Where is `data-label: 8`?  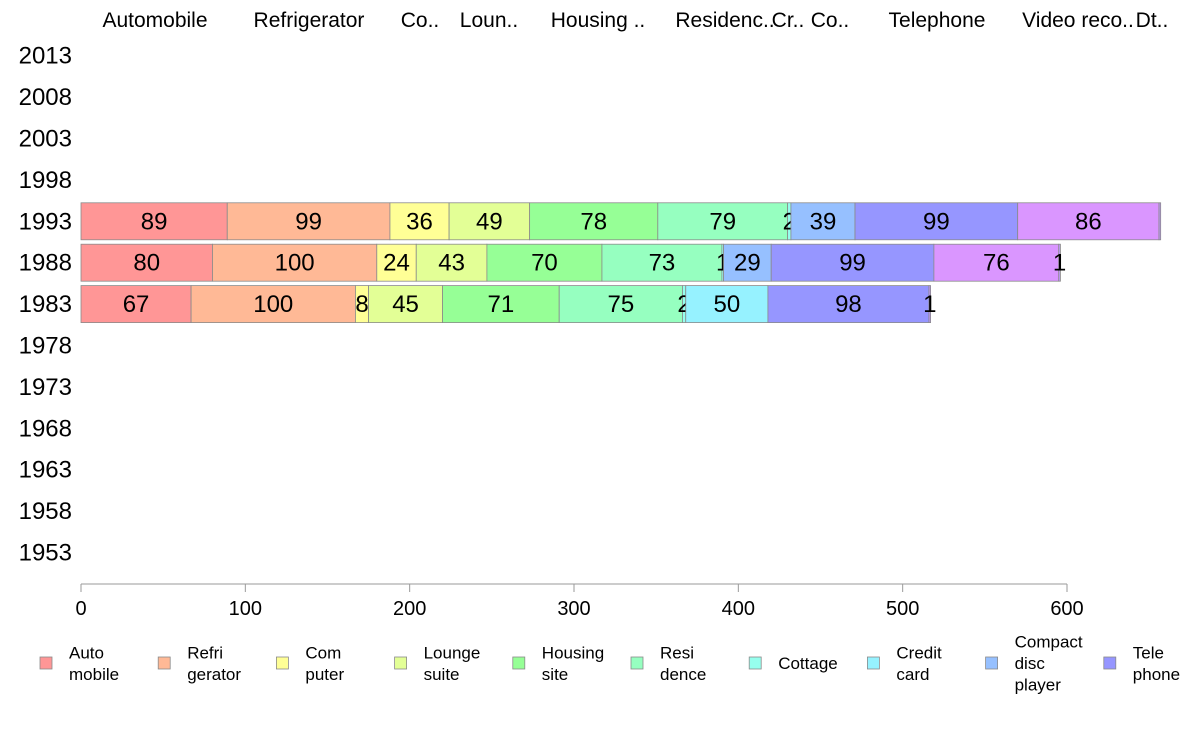
data-label: 8 is located at coordinates (361, 304).